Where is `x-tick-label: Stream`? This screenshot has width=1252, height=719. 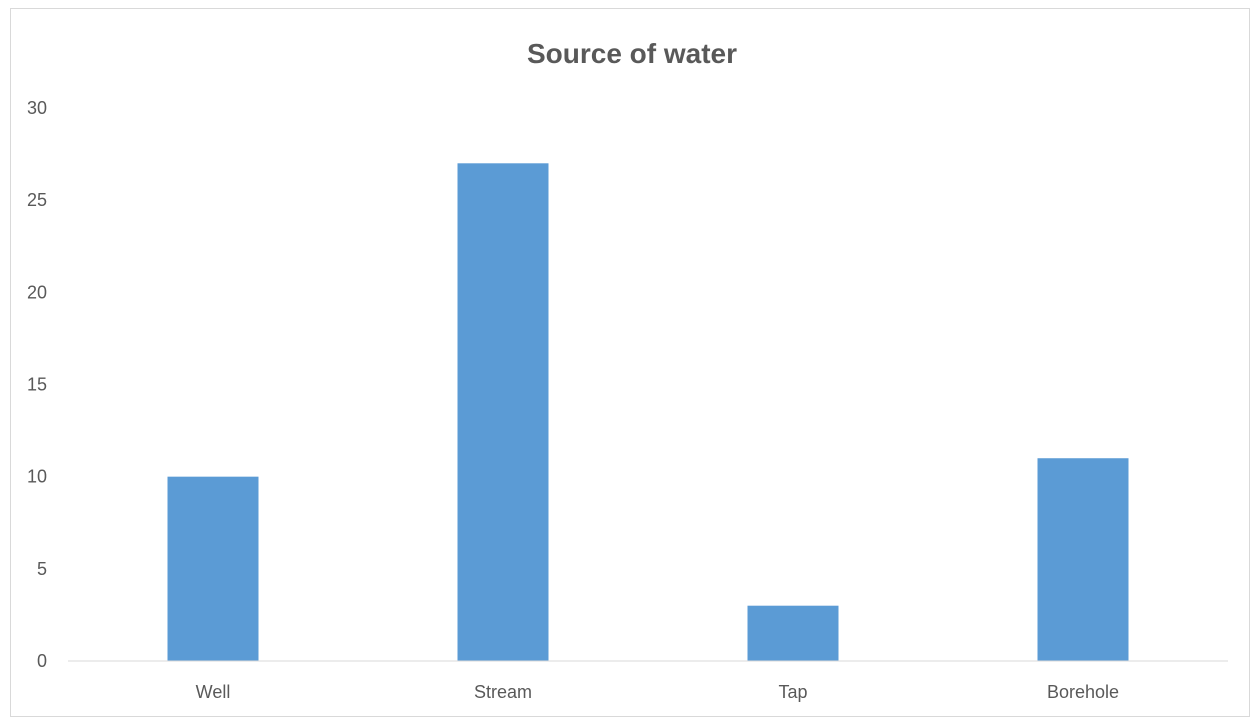 x-tick-label: Stream is located at coordinates (503, 692).